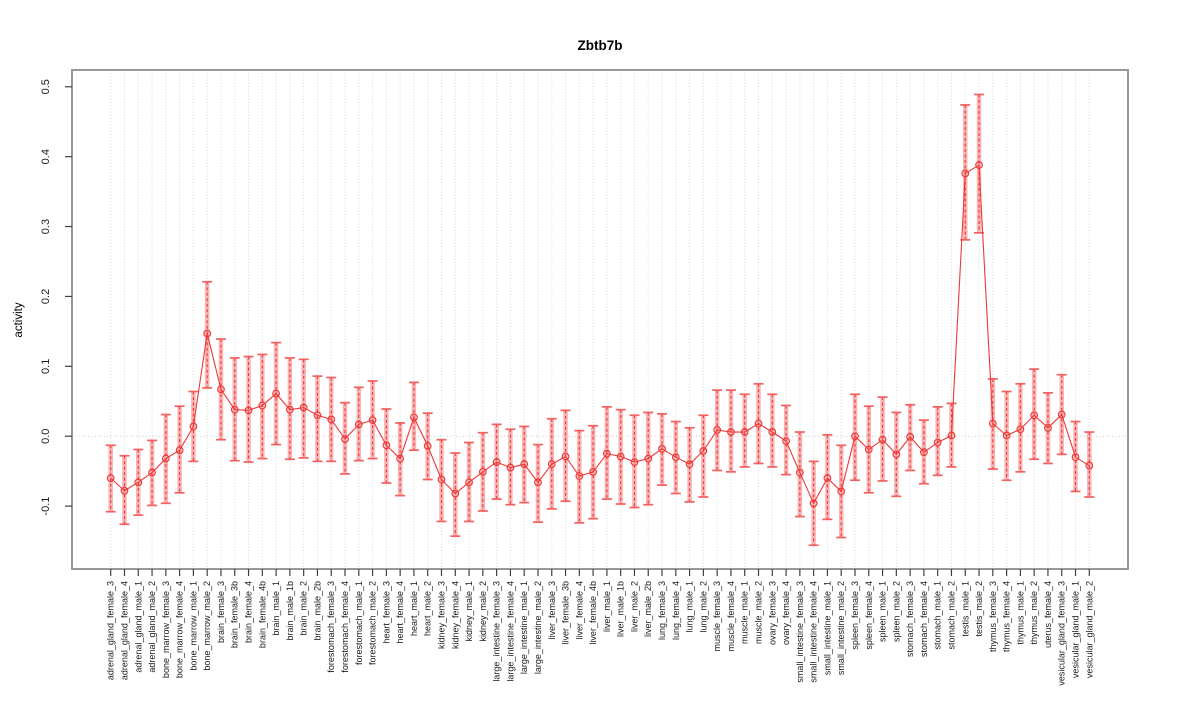 The width and height of the screenshot is (1200, 720). What do you see at coordinates (1020, 613) in the screenshot?
I see `x-tick-label: thymus_male_1` at bounding box center [1020, 613].